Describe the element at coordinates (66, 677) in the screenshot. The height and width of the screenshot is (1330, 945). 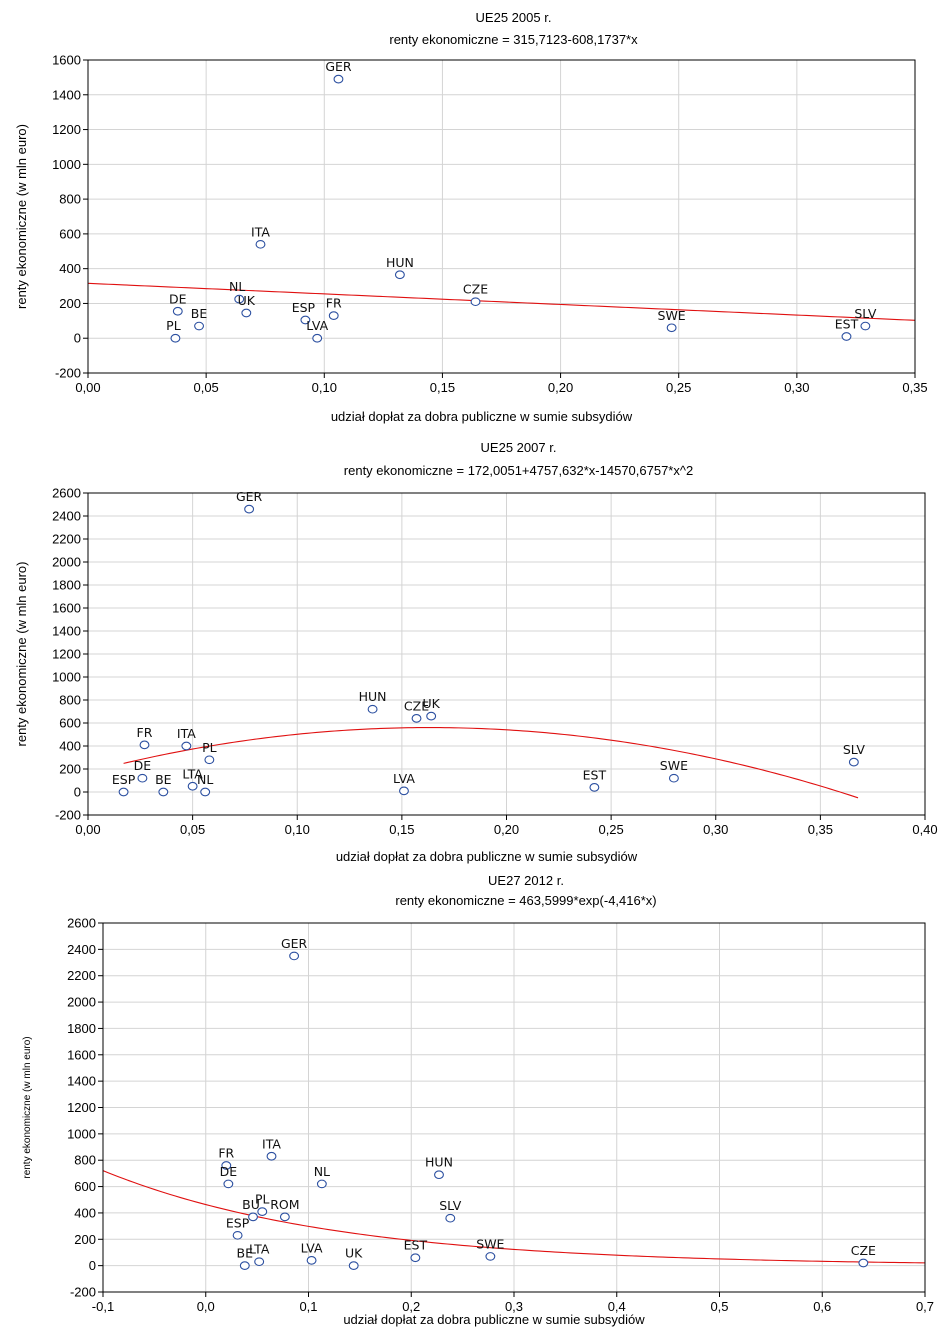
I see `y-tick-label: 1000` at that location.